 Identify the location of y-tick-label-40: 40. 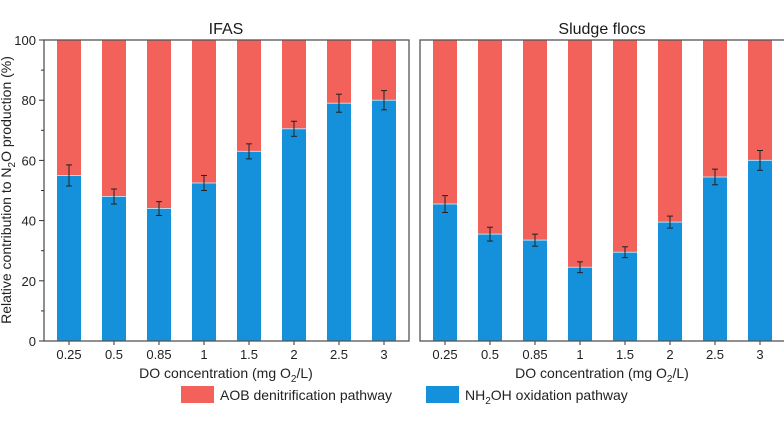
(29, 221).